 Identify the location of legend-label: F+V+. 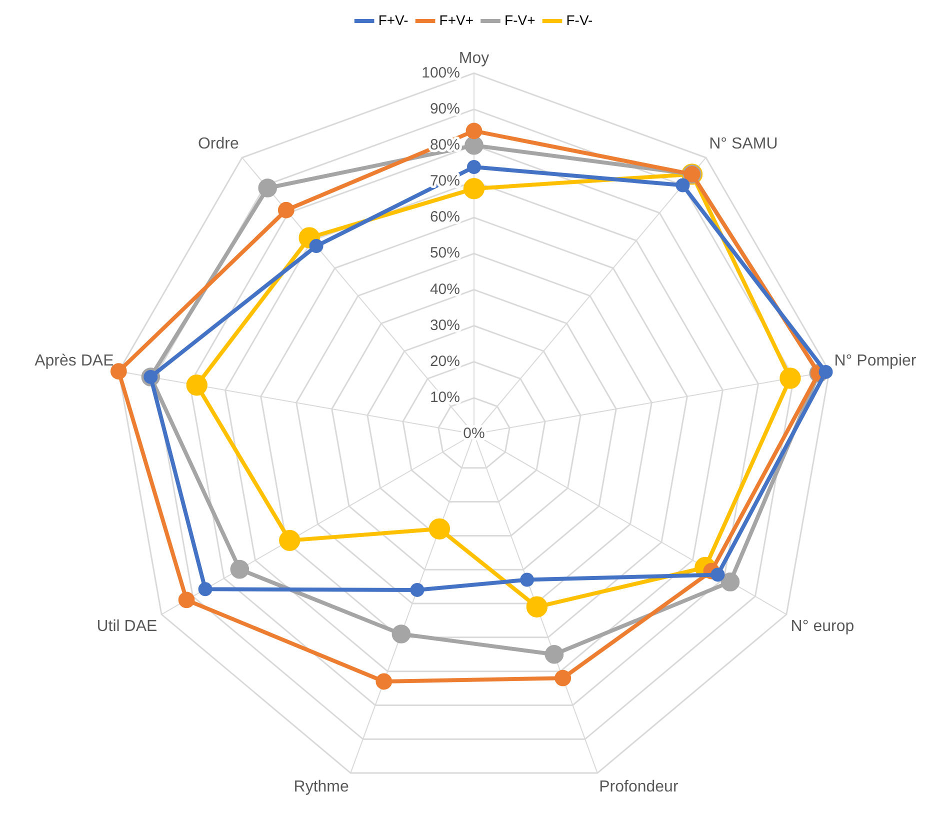
(456, 20).